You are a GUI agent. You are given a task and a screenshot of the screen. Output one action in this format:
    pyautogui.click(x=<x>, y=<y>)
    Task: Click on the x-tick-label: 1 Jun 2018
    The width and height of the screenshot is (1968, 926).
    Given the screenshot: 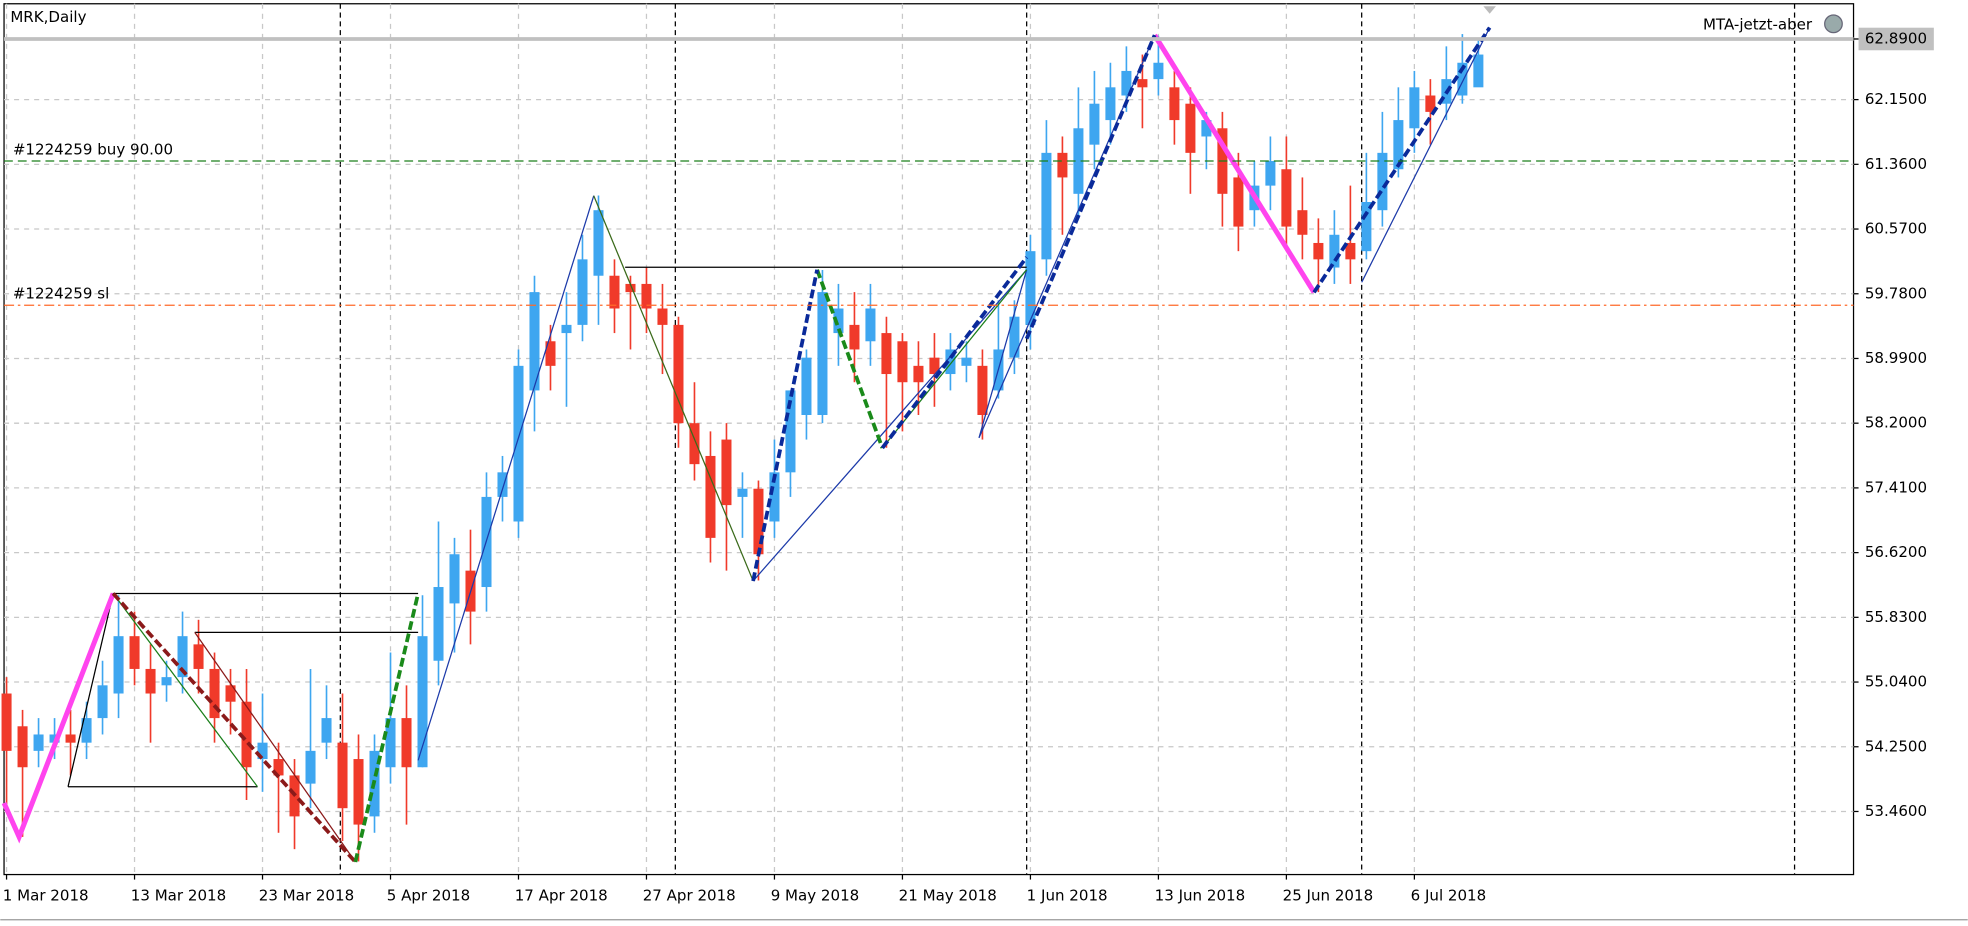 What is the action you would take?
    pyautogui.click(x=1067, y=895)
    